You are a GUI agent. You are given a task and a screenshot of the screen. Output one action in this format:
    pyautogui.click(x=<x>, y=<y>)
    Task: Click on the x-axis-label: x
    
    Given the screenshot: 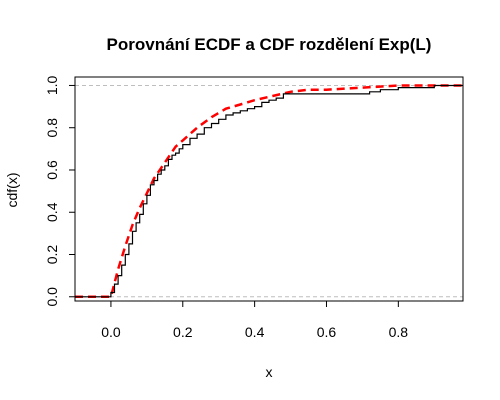 What is the action you would take?
    pyautogui.click(x=269, y=372)
    